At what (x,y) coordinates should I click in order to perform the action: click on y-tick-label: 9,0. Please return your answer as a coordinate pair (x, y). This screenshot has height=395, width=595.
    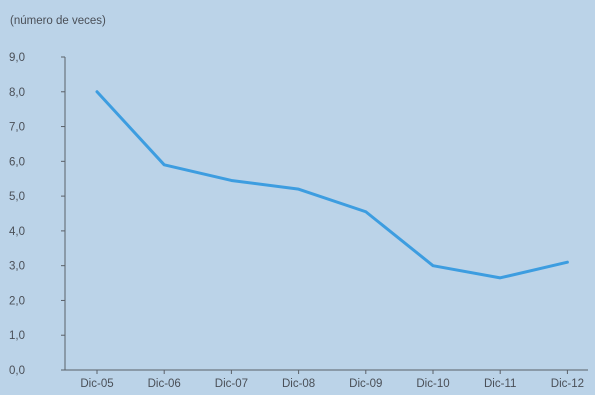
    Looking at the image, I should click on (17, 58).